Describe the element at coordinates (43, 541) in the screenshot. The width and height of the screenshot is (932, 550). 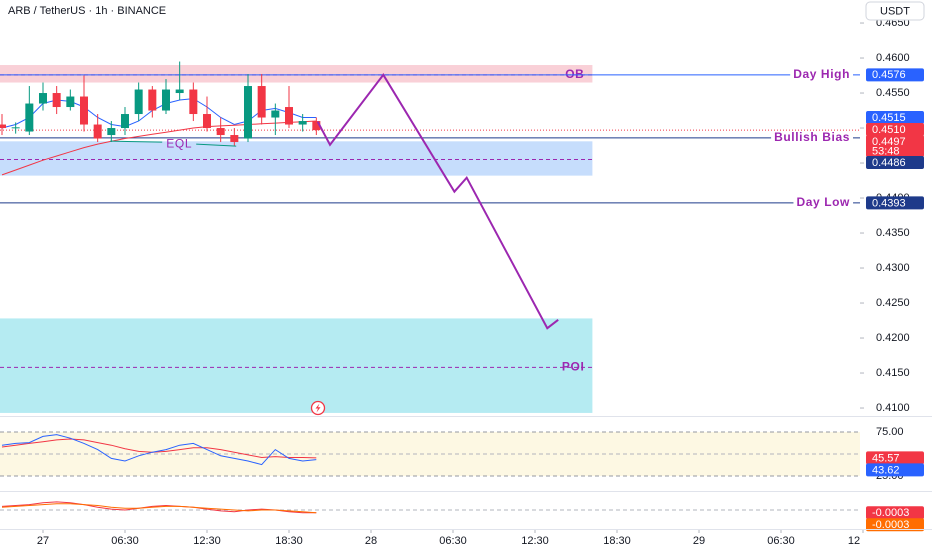
I see `x-tick-label: 27` at that location.